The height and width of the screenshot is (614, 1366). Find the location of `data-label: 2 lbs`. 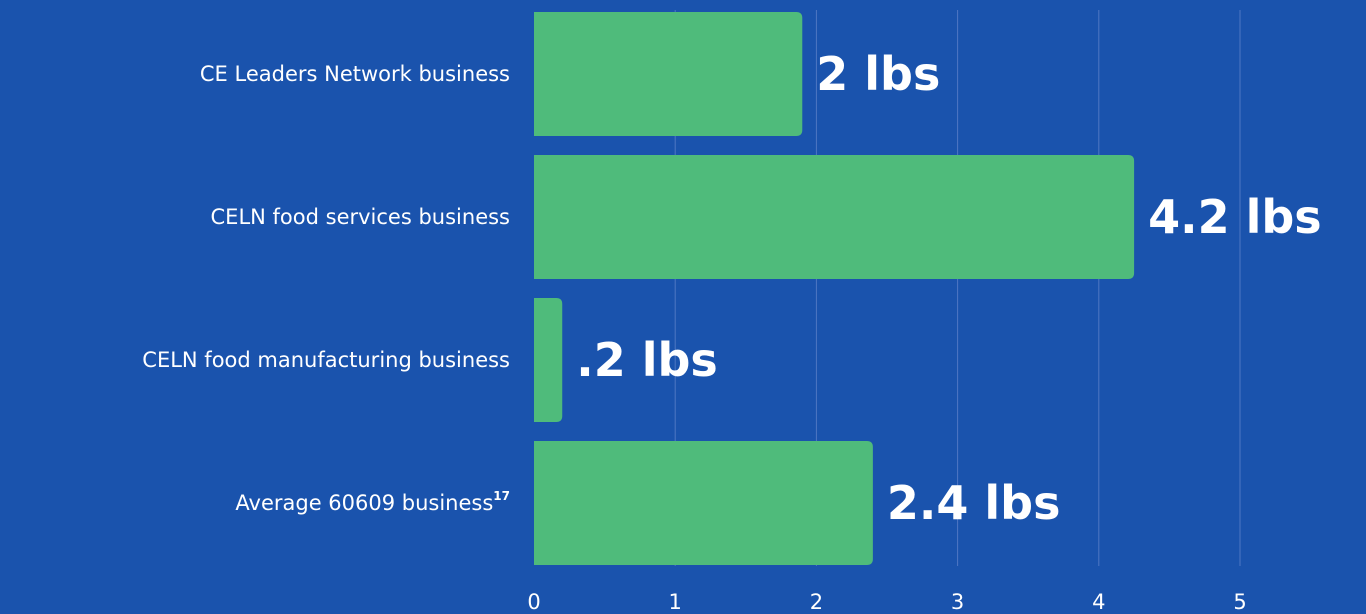

data-label: 2 lbs is located at coordinates (878, 74).